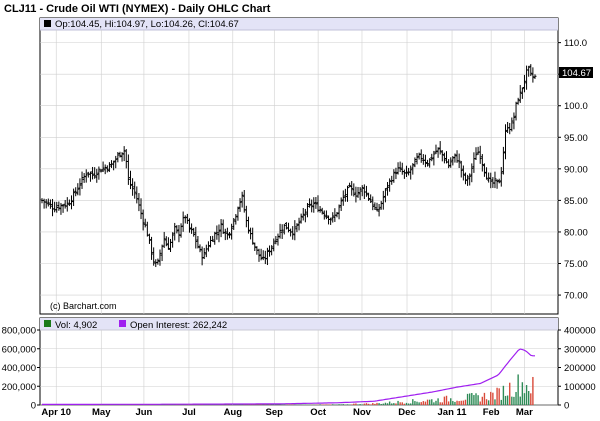  What do you see at coordinates (318, 412) in the screenshot?
I see `month-label: Oct` at bounding box center [318, 412].